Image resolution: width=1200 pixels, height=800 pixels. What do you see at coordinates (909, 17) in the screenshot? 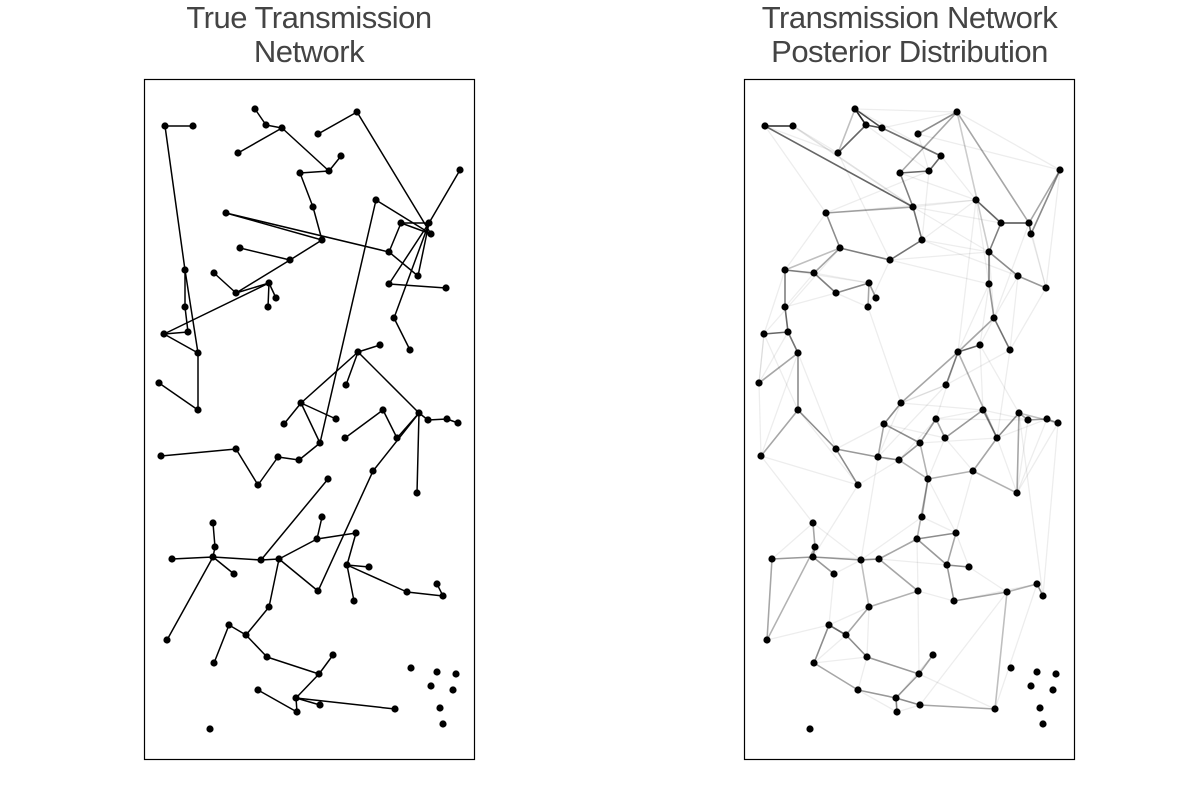
I see `right-title-line1: Transmission Network` at bounding box center [909, 17].